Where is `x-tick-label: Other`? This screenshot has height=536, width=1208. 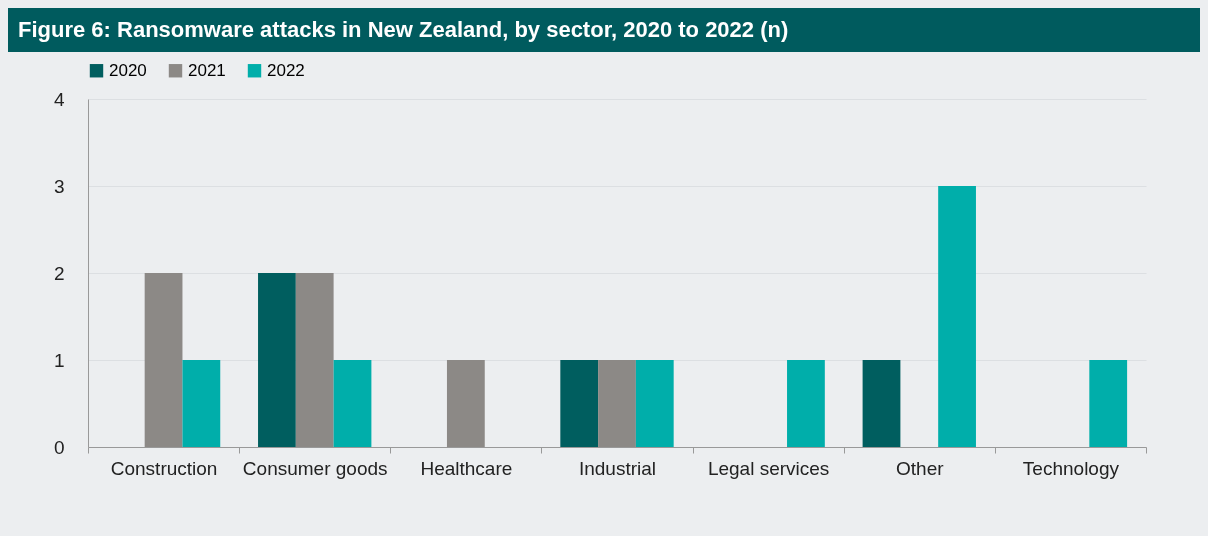 x-tick-label: Other is located at coordinates (920, 468).